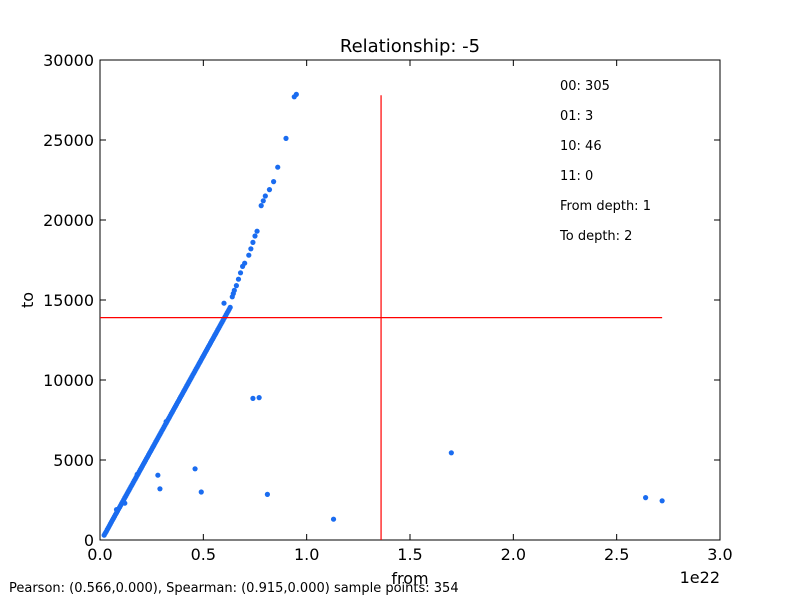 Image resolution: width=800 pixels, height=600 pixels. What do you see at coordinates (581, 146) in the screenshot?
I see `annotation-text: 10: 46` at bounding box center [581, 146].